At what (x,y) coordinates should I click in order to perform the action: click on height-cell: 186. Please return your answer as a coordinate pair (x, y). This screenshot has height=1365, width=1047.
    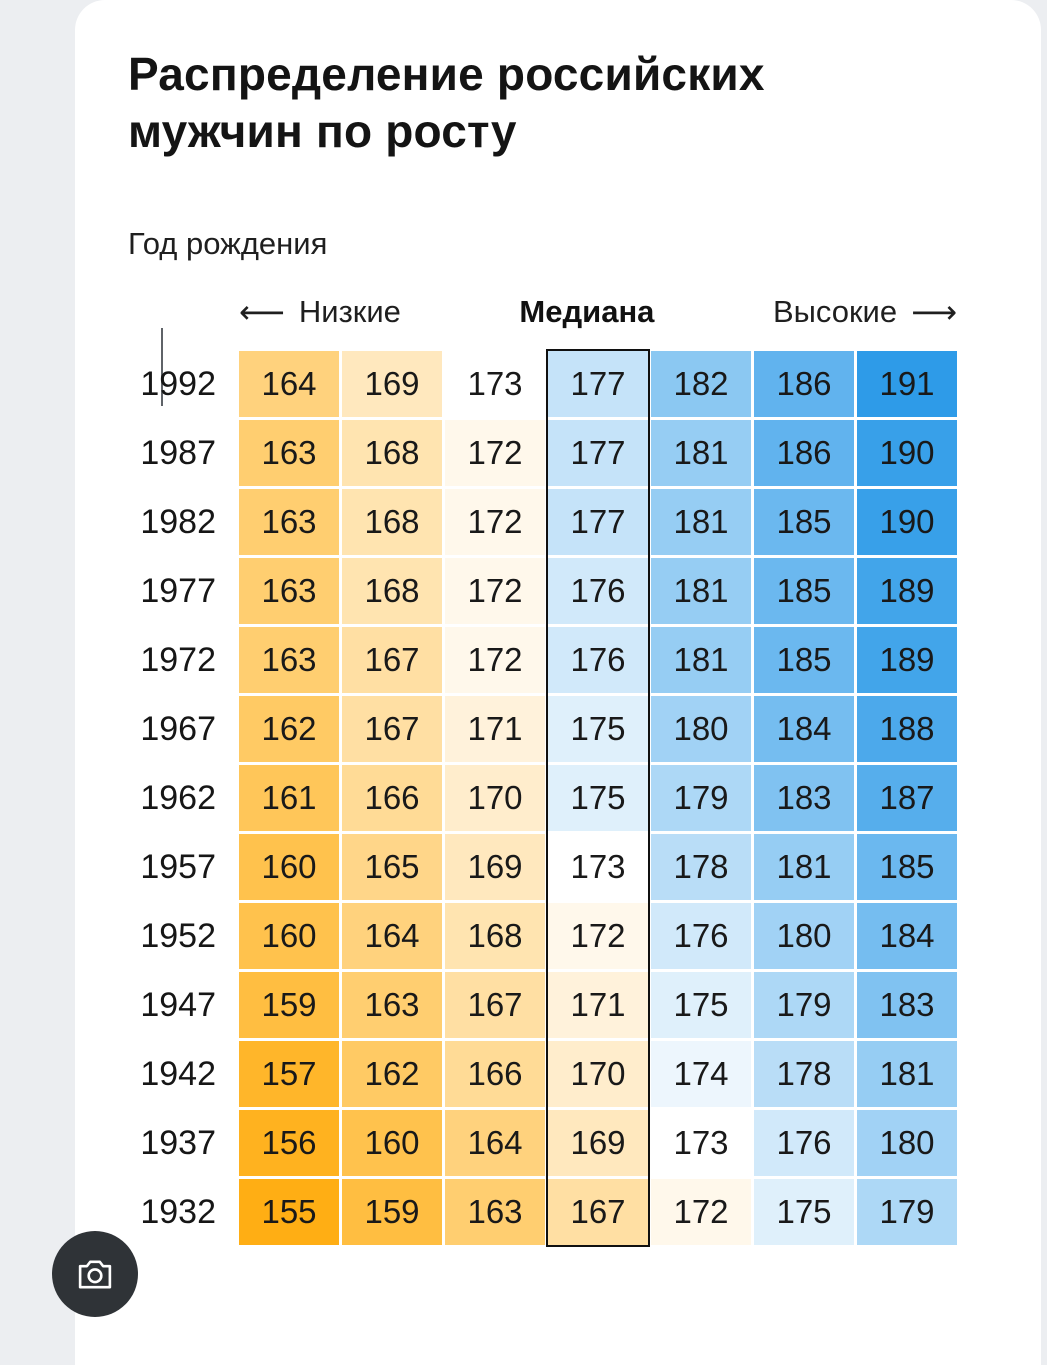
    Looking at the image, I should click on (804, 453).